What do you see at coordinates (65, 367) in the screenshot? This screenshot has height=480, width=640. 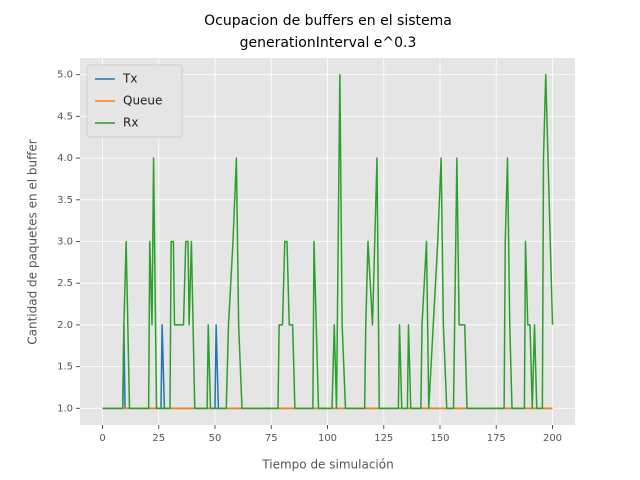 I see `y-tick-label: 1.5` at bounding box center [65, 367].